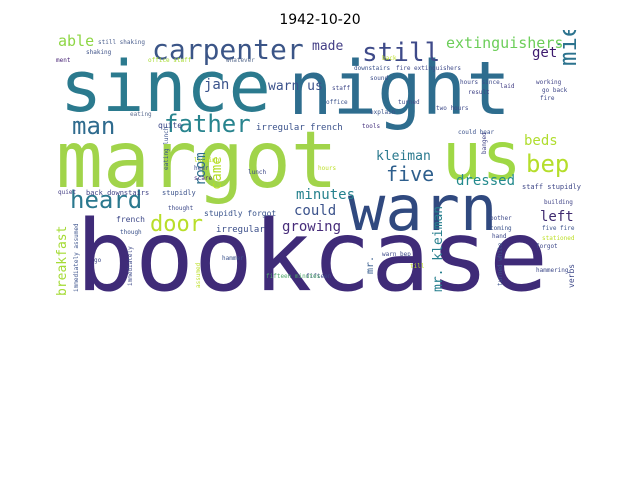 The height and width of the screenshot is (480, 640). I want to click on word-hammering: hammering, so click(552, 270).